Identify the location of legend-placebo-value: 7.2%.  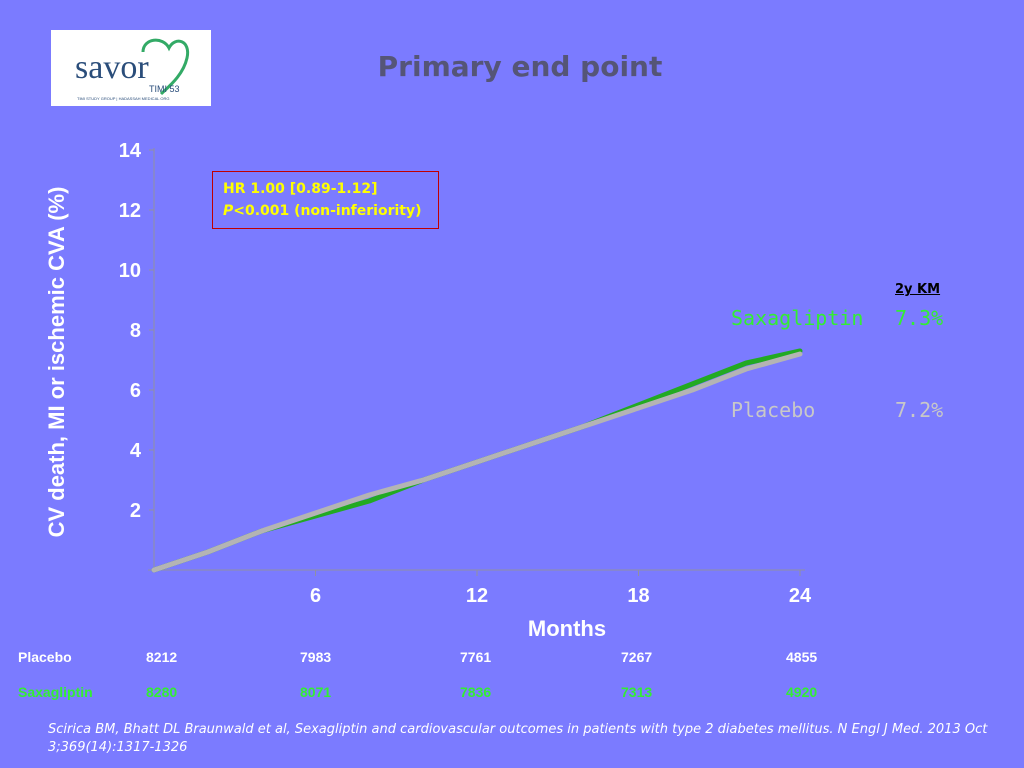
(919, 410).